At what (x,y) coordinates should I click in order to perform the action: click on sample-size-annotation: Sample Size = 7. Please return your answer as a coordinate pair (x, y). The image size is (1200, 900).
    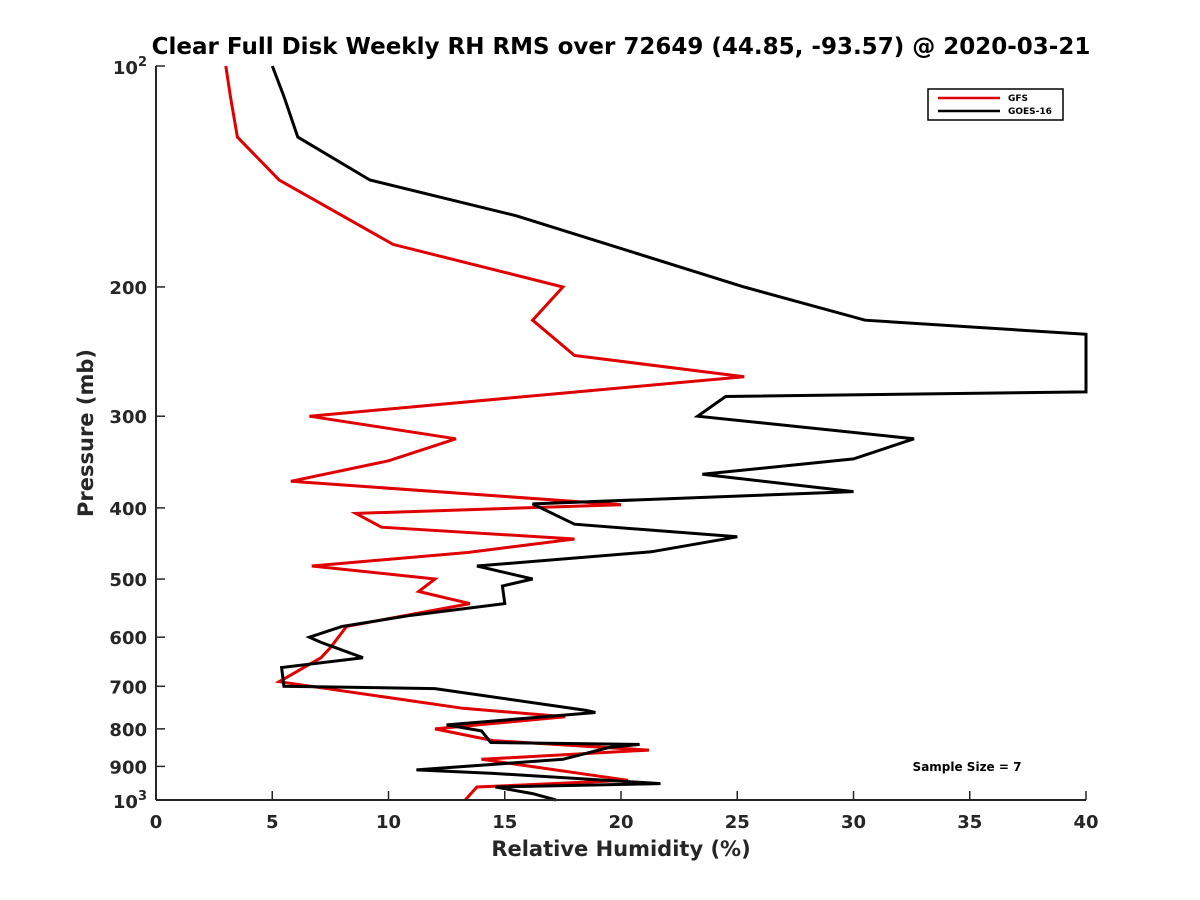
    Looking at the image, I should click on (967, 767).